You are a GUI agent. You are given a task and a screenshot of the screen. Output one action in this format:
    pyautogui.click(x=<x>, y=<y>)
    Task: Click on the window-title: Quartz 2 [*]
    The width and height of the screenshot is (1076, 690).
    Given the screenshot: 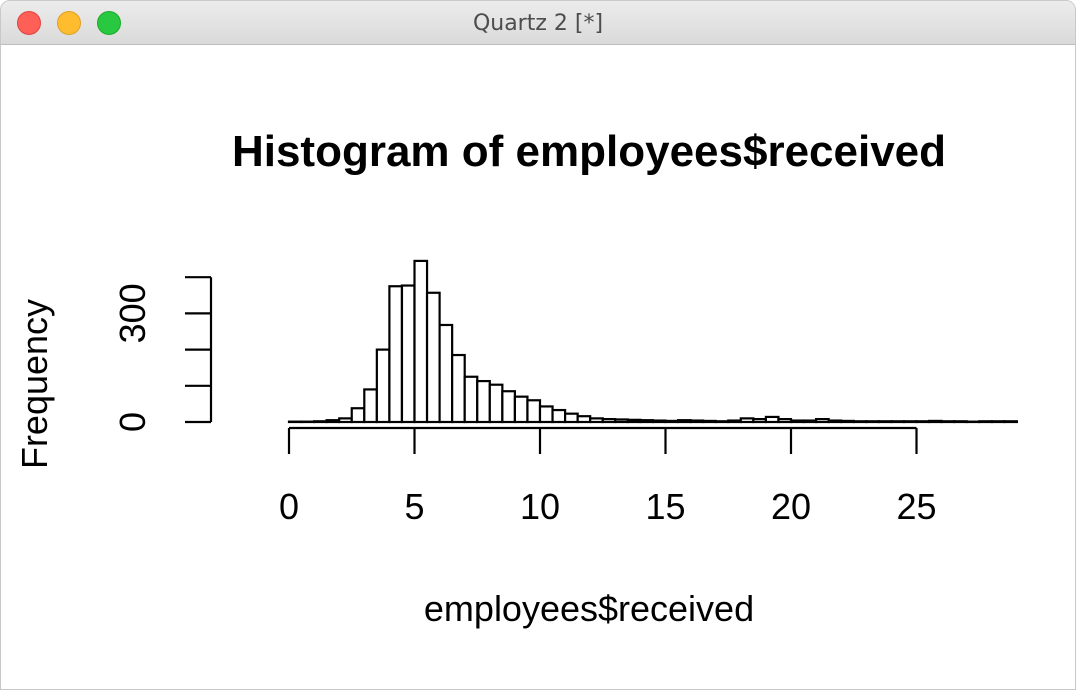 What is the action you would take?
    pyautogui.click(x=538, y=23)
    